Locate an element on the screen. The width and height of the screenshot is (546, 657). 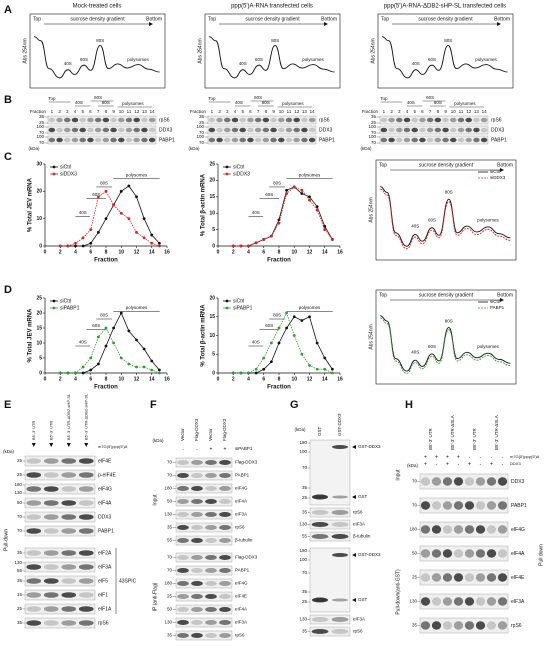
label: Pull down is located at coordinates (541, 555).